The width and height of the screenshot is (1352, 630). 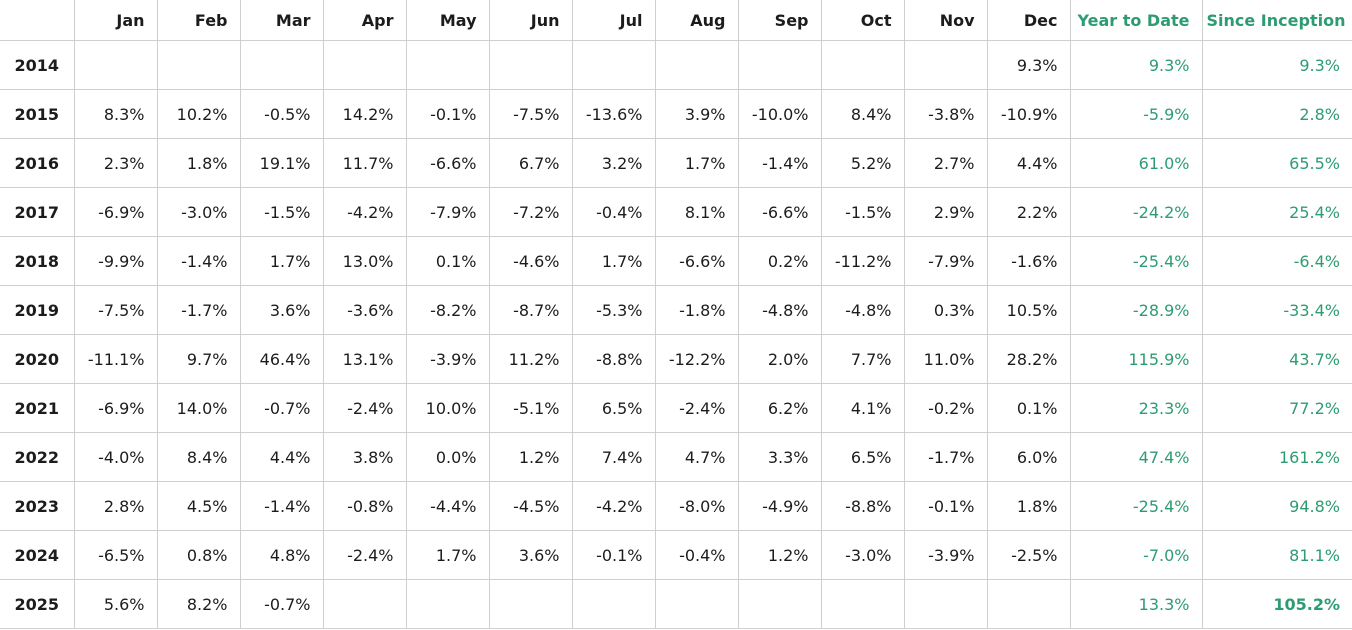 What do you see at coordinates (364, 506) in the screenshot?
I see `cell-apr: -0.8%` at bounding box center [364, 506].